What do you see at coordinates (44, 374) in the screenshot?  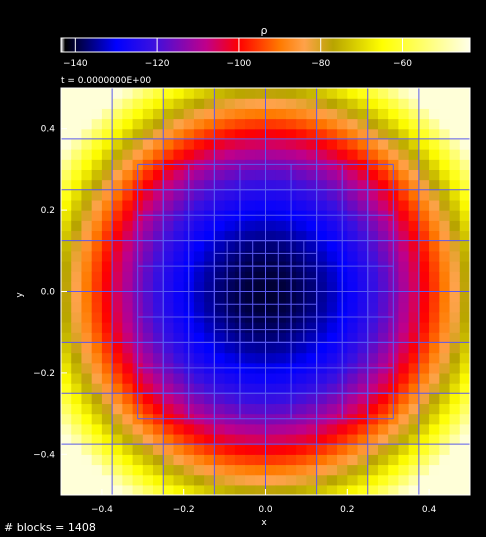 I see `y-tick-label: −0.2` at bounding box center [44, 374].